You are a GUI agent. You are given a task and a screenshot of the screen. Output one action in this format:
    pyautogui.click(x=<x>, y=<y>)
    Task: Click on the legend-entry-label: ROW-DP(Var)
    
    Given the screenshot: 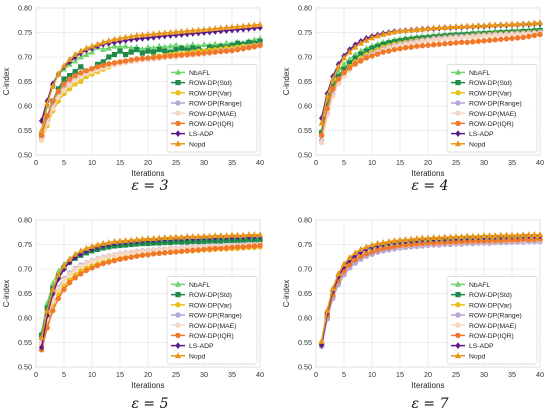 What is the action you would take?
    pyautogui.click(x=210, y=93)
    